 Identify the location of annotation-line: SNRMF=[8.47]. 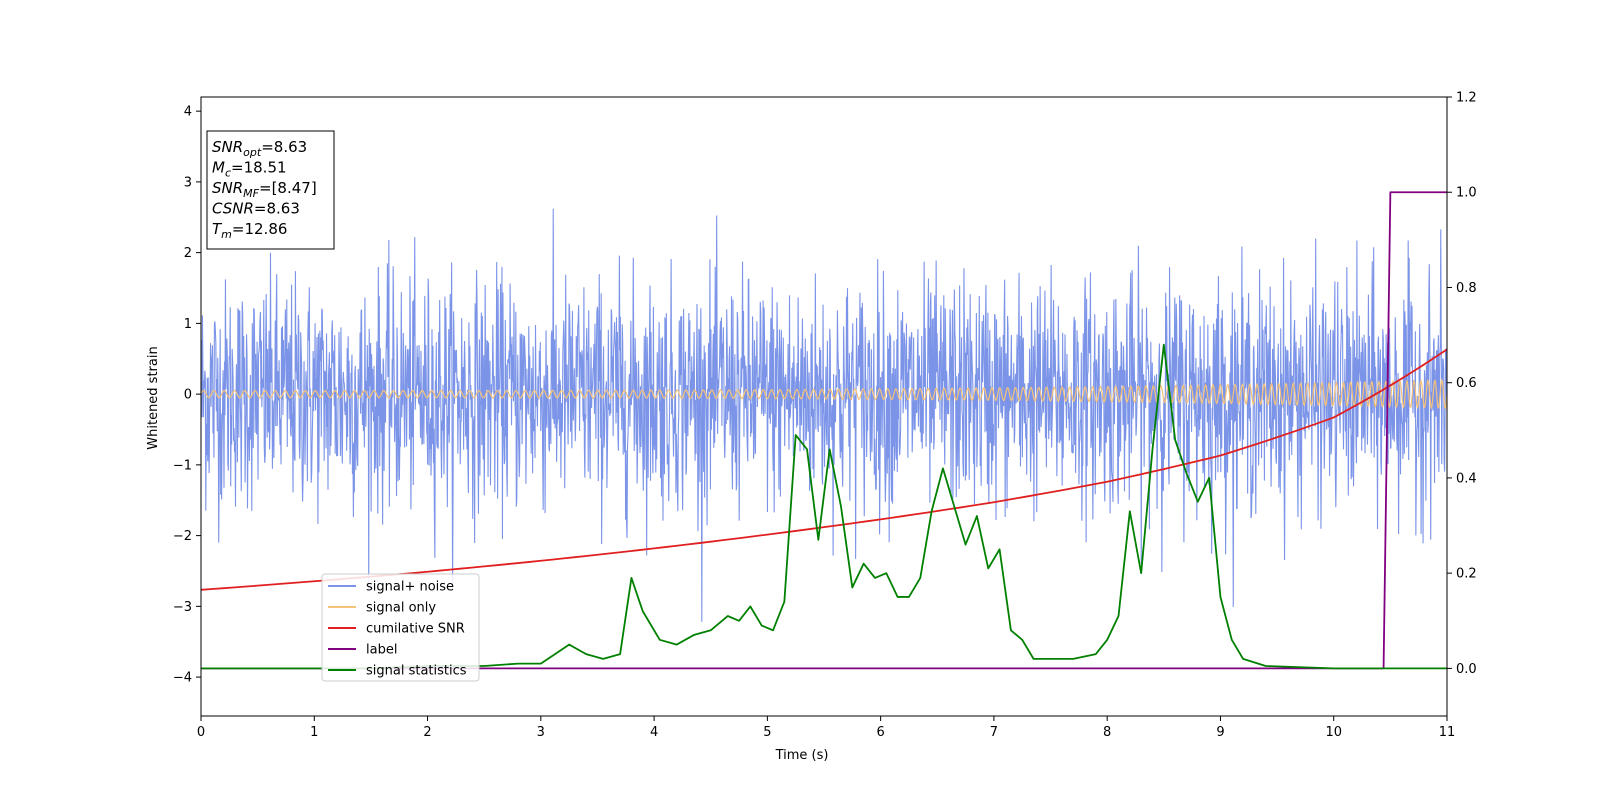
(264, 189).